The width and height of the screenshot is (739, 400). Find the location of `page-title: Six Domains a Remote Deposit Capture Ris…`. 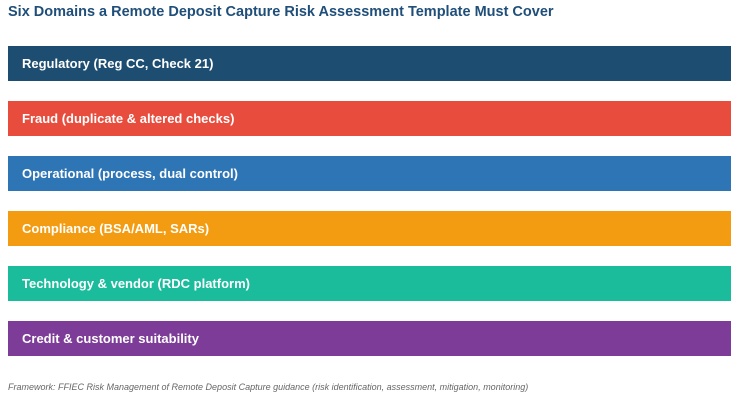

page-title: Six Domains a Remote Deposit Capture Ris… is located at coordinates (281, 12).